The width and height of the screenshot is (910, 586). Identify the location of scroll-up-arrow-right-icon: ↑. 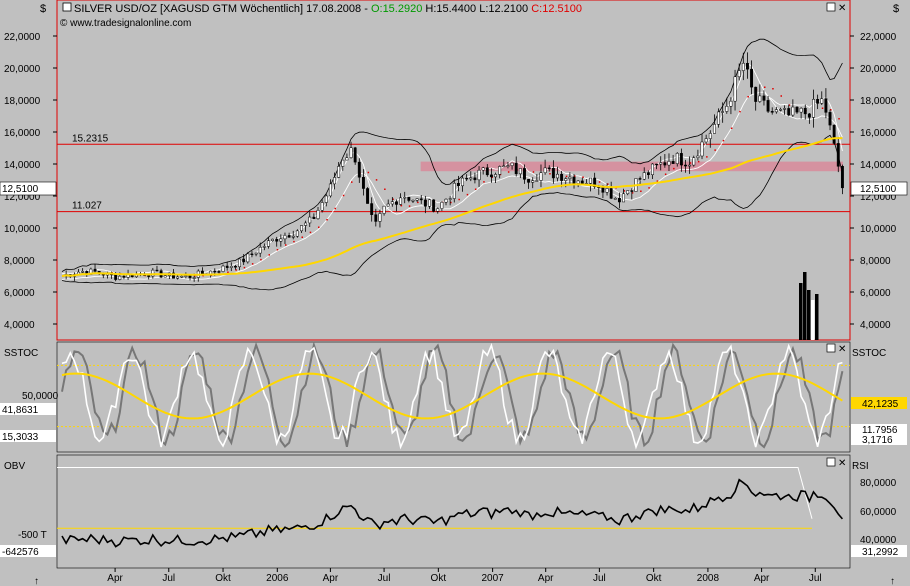
(892, 581).